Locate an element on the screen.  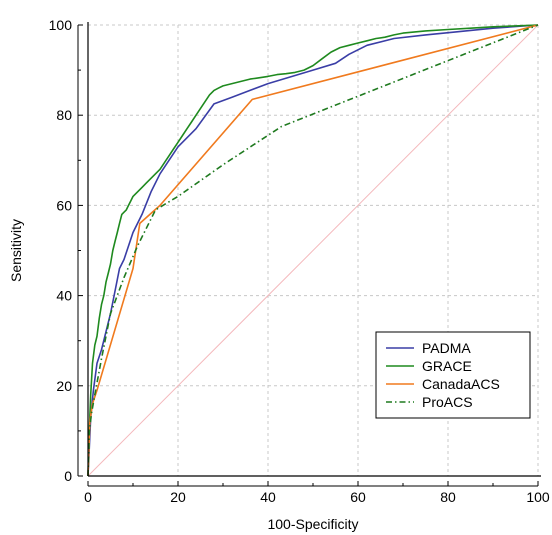
y-tick-label: 80 is located at coordinates (64, 115).